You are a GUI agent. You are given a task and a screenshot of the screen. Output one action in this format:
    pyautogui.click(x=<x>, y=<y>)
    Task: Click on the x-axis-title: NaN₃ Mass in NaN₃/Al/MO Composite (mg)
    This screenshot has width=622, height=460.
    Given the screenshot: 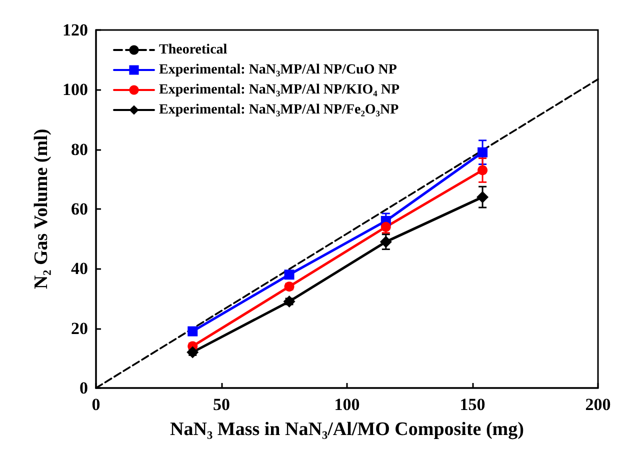 What is the action you would take?
    pyautogui.click(x=347, y=429)
    